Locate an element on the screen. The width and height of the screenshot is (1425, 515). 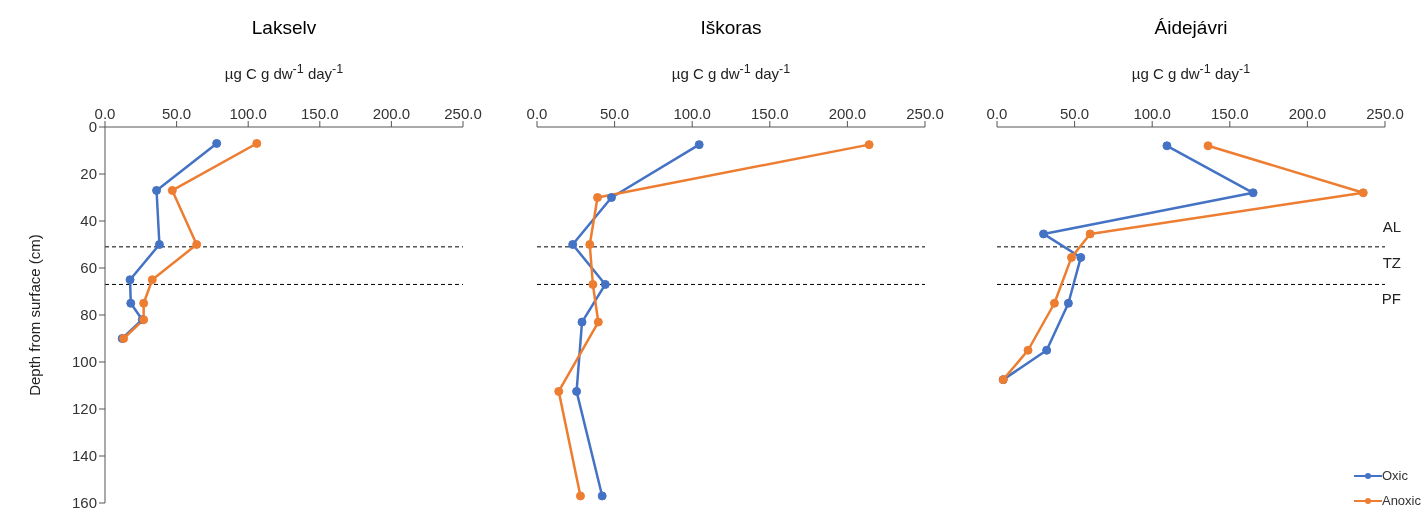
chart-title: Iškoras is located at coordinates (731, 28).